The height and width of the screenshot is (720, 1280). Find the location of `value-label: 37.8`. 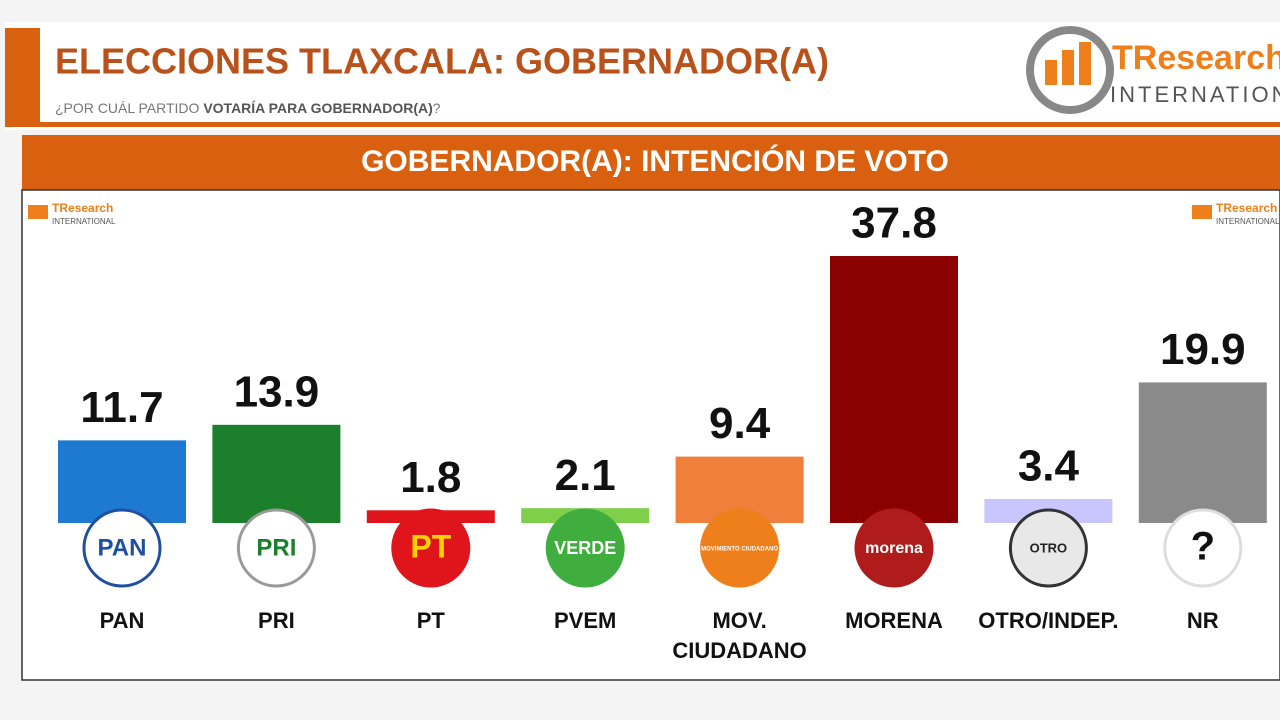

value-label: 37.8 is located at coordinates (894, 223).